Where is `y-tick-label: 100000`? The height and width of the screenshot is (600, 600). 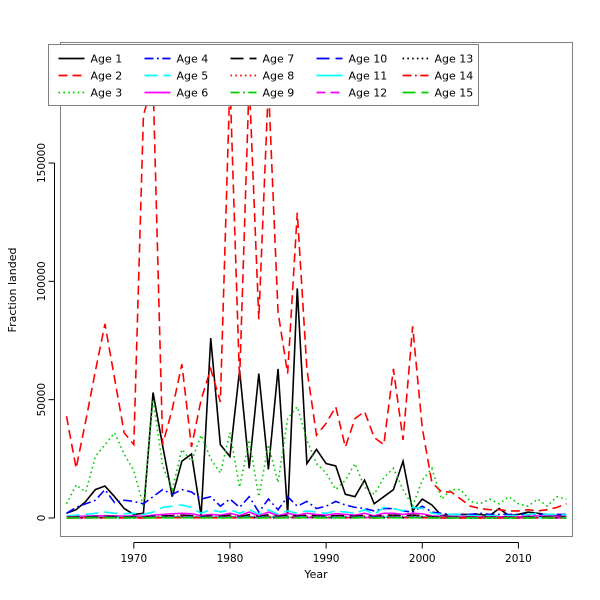
y-tick-label: 100000 is located at coordinates (42, 281).